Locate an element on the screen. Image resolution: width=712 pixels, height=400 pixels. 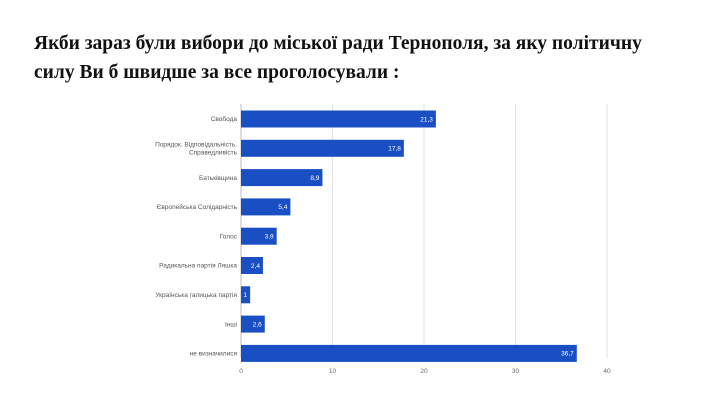
x-tick-label: 20 is located at coordinates (424, 371).